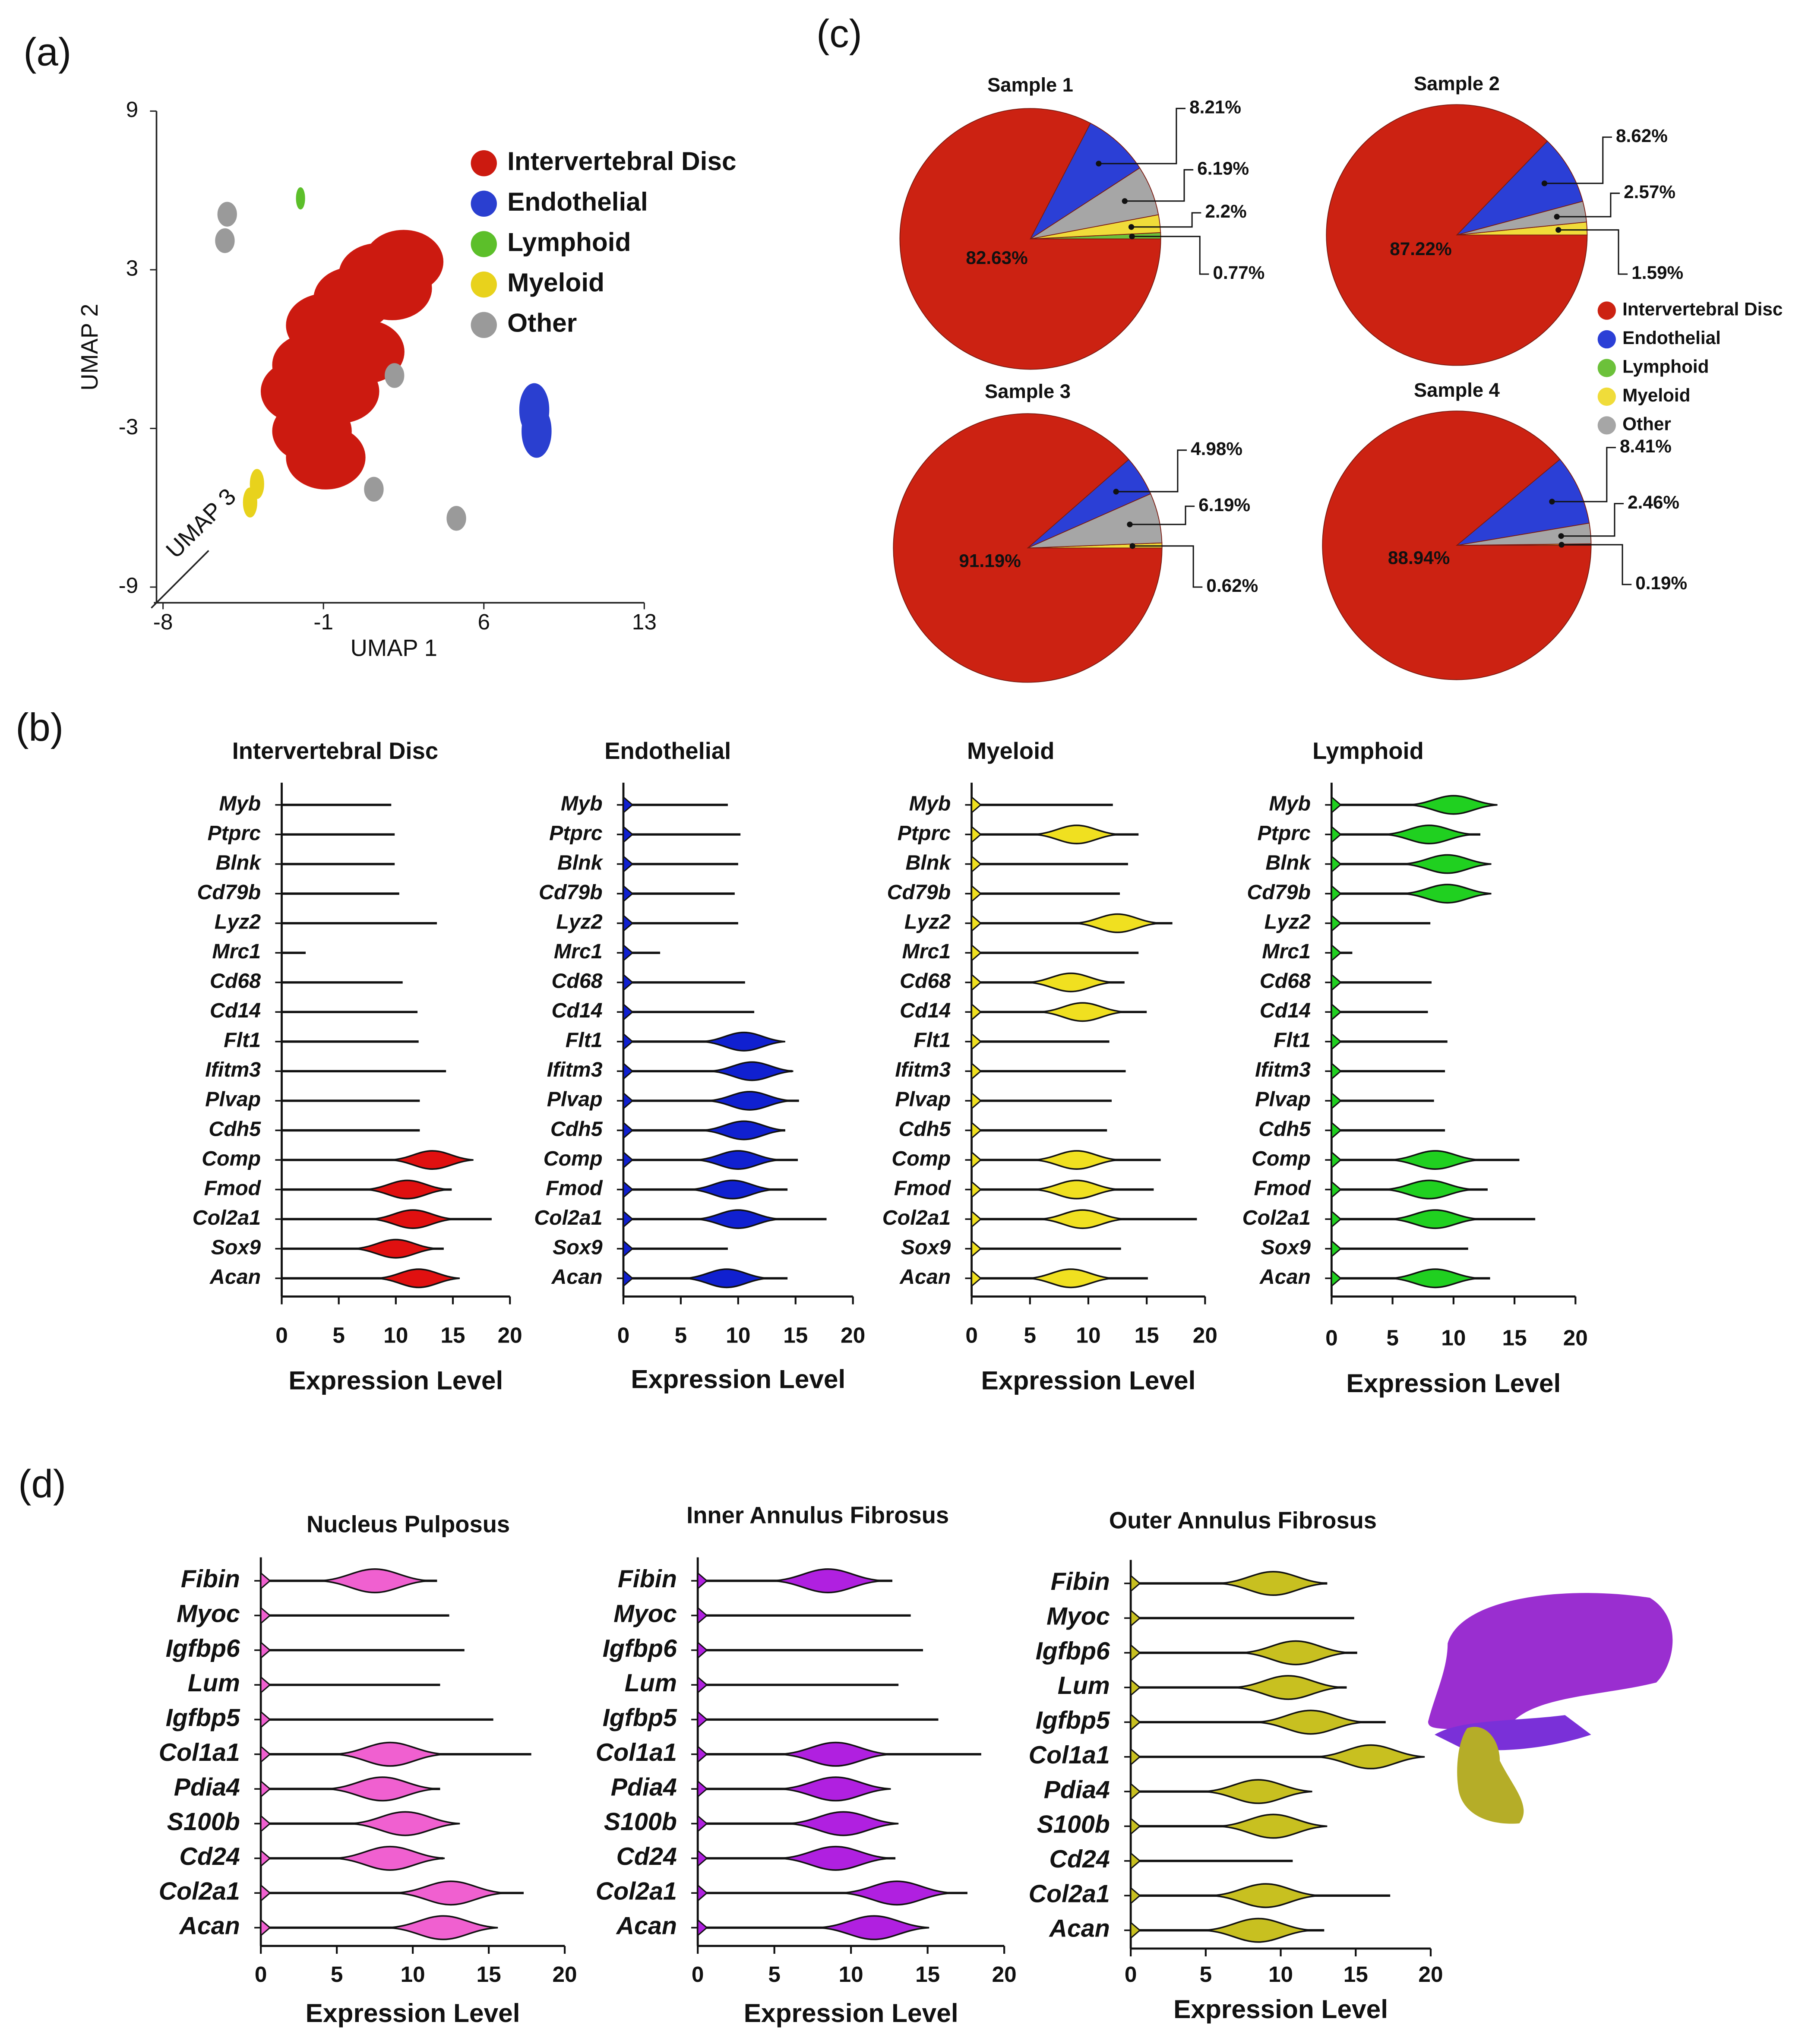 The width and height of the screenshot is (1805, 2044). Describe the element at coordinates (1285, 981) in the screenshot. I see `gene-label: Cd68` at that location.